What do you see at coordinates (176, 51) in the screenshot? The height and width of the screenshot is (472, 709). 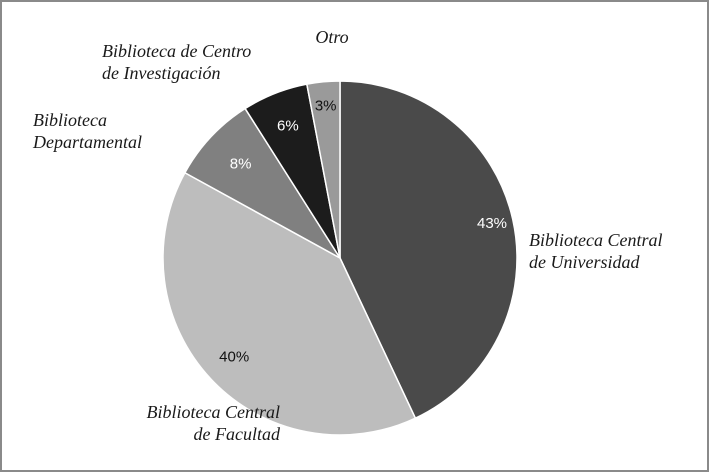 I see `category-label-line: Biblioteca de Centro` at bounding box center [176, 51].